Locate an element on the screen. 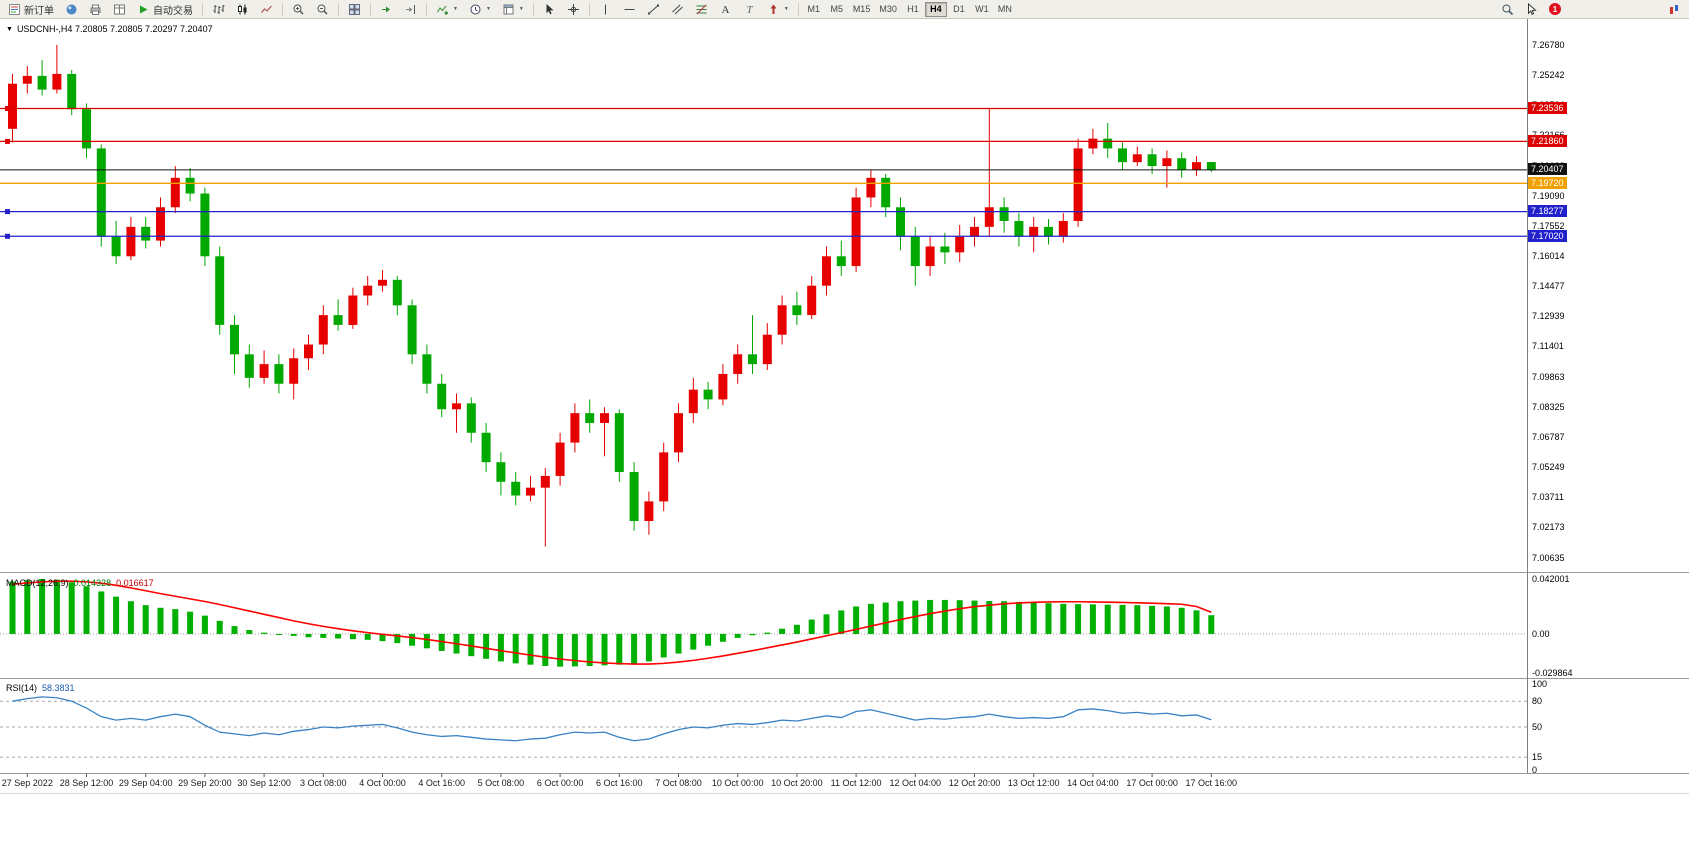 The height and width of the screenshot is (857, 1689). data-window-button is located at coordinates (119, 9).